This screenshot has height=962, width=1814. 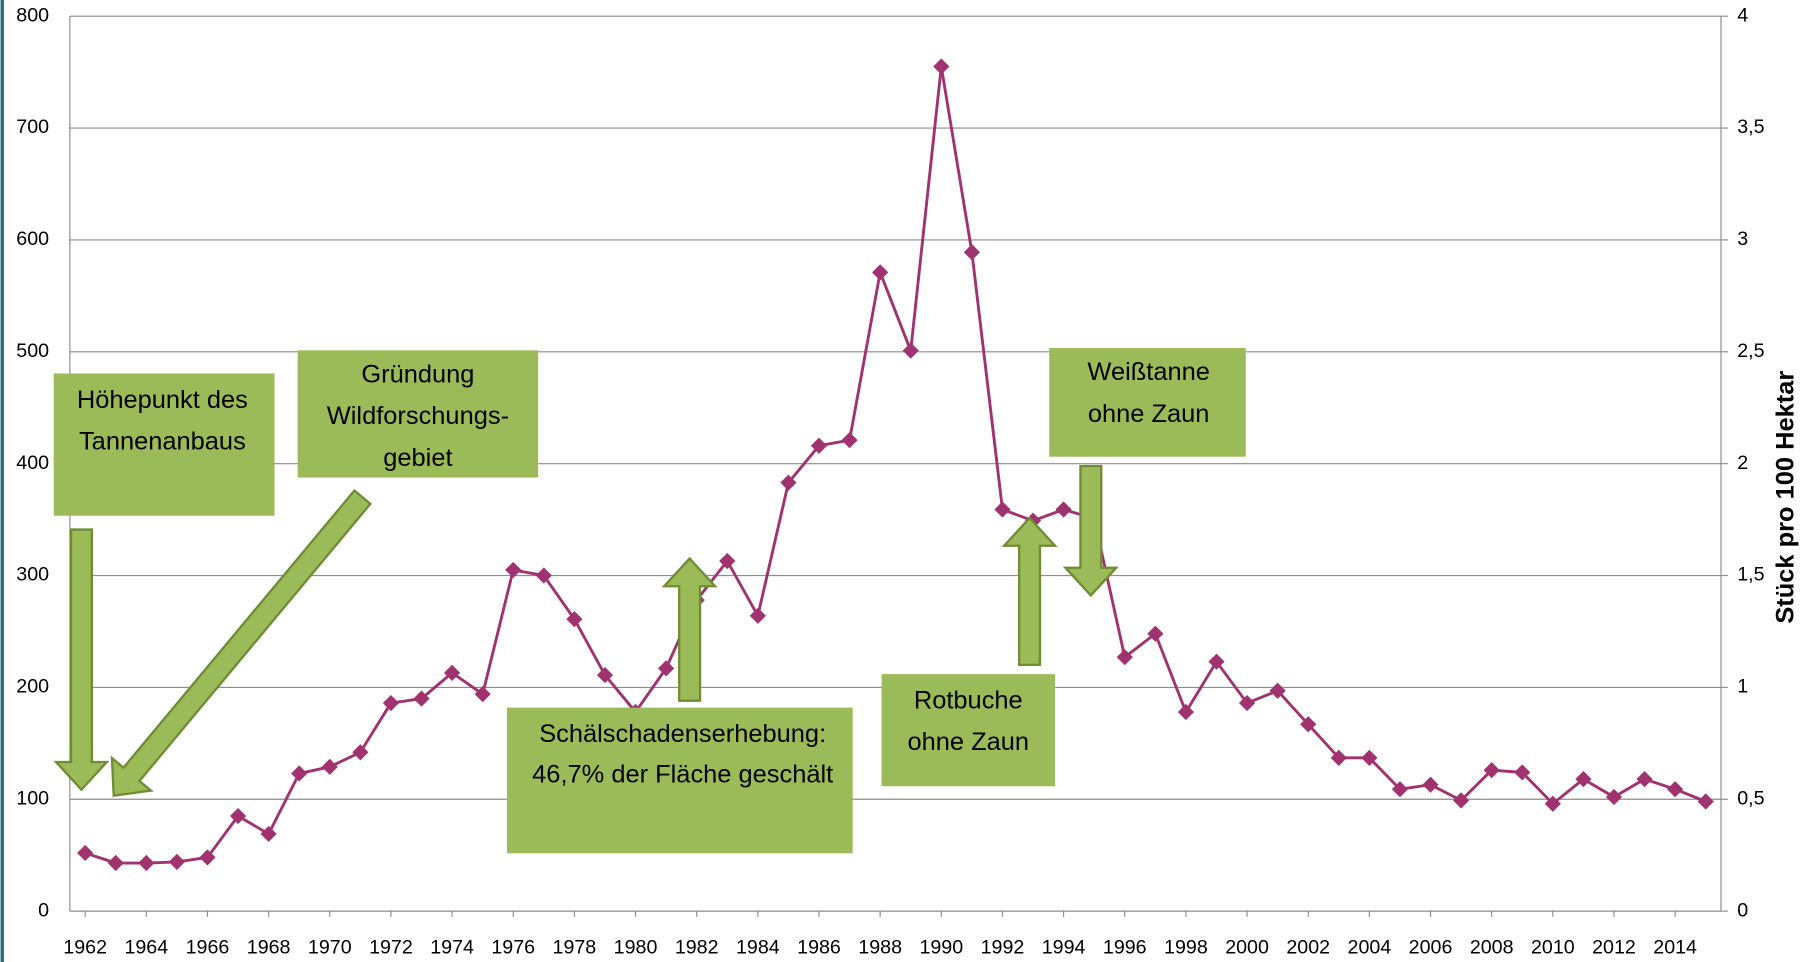 I want to click on annotation-text: Gründung, so click(x=417, y=375).